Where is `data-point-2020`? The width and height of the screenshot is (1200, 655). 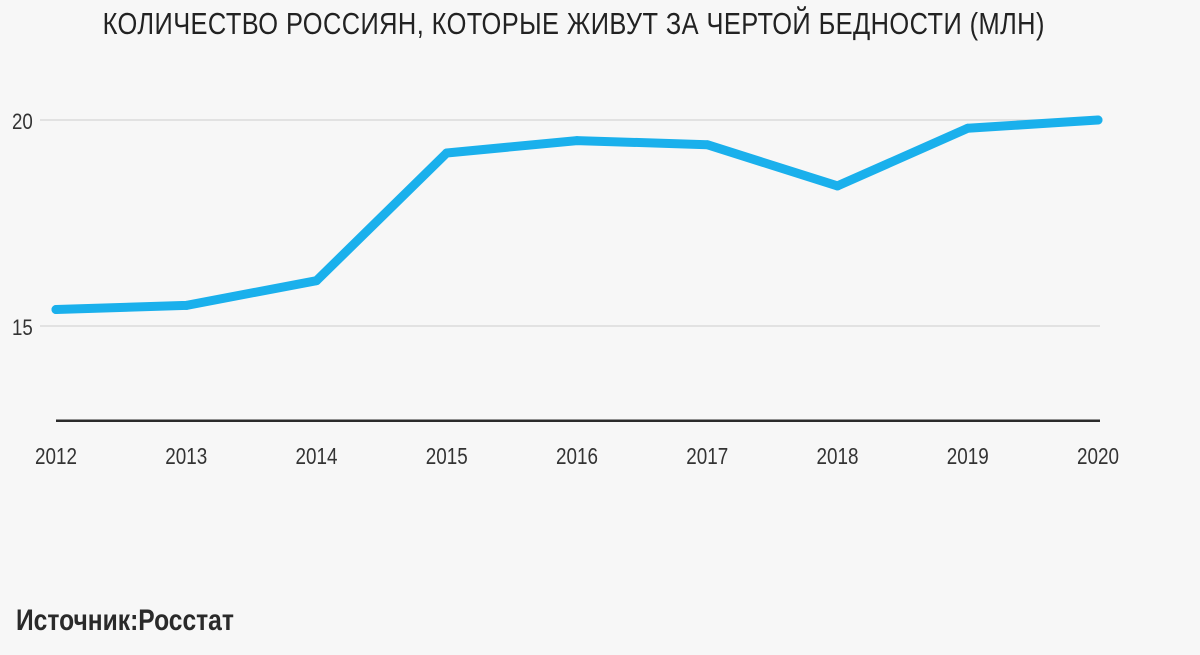
data-point-2020 is located at coordinates (1098, 120).